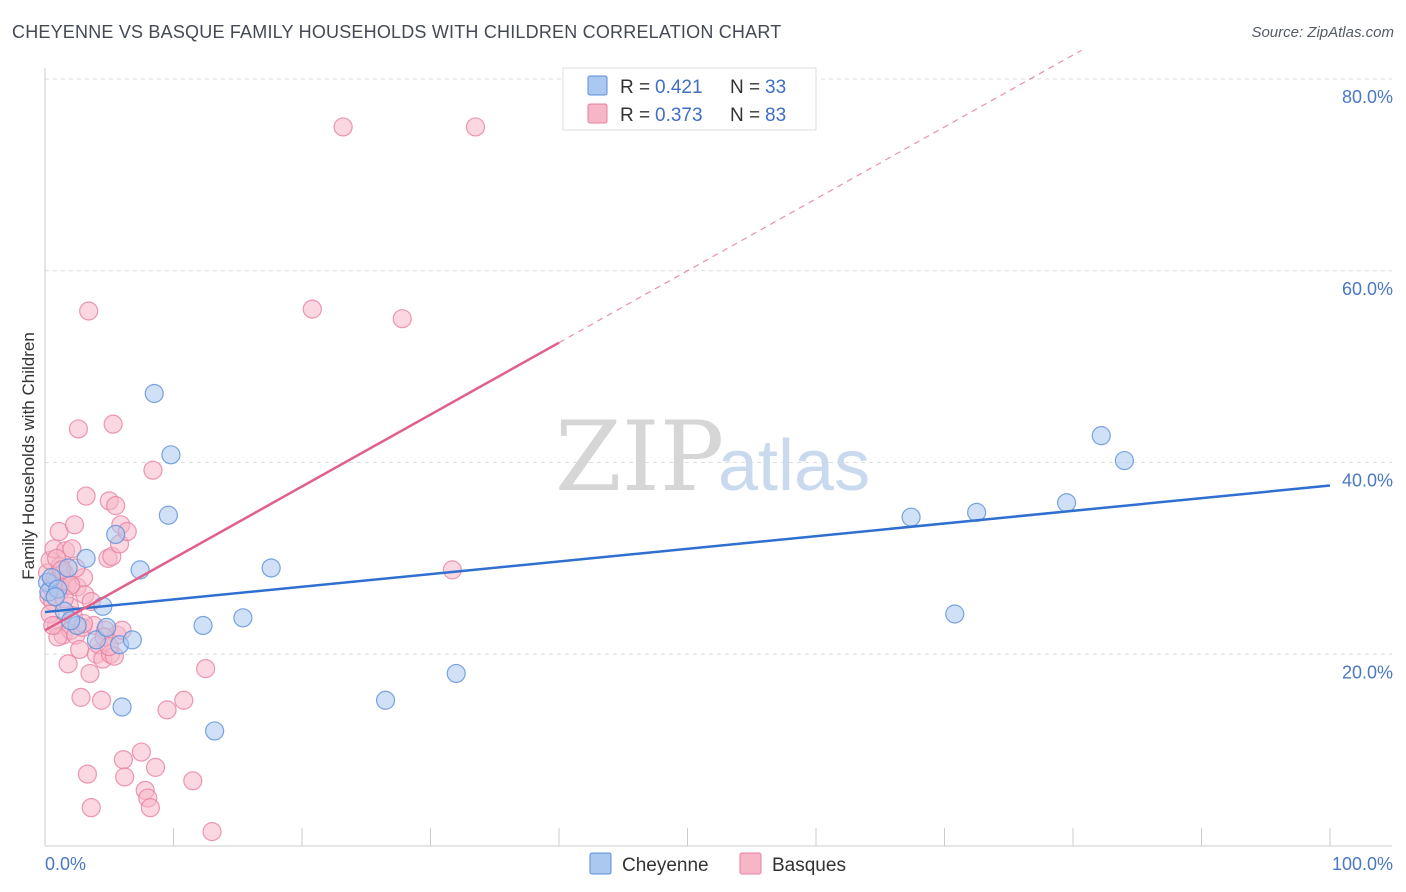 This screenshot has height=892, width=1406. What do you see at coordinates (1367, 672) in the screenshot?
I see `y-tick-label: 20.0%` at bounding box center [1367, 672].